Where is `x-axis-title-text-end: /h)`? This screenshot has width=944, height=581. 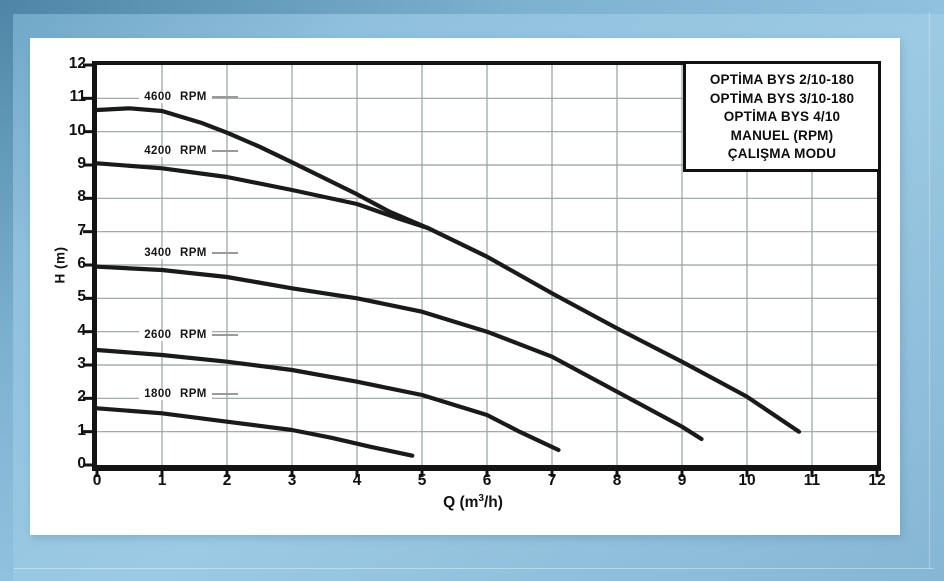
x-axis-title-text-end: /h) is located at coordinates (493, 502).